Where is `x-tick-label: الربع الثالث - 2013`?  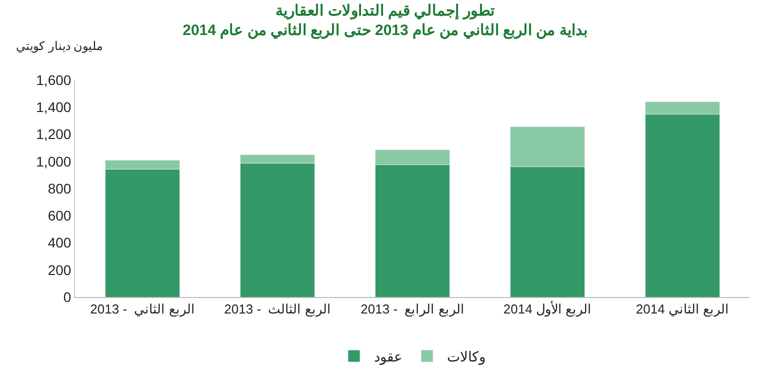
x-tick-label: الربع الثالث - 2013 is located at coordinates (277, 310).